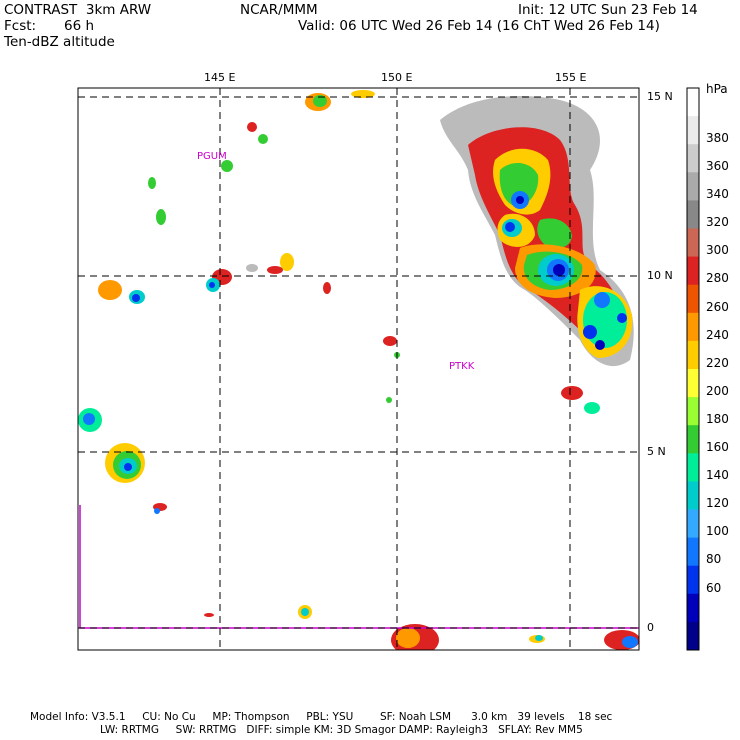  I want to click on colorbar-frame, so click(693, 369).